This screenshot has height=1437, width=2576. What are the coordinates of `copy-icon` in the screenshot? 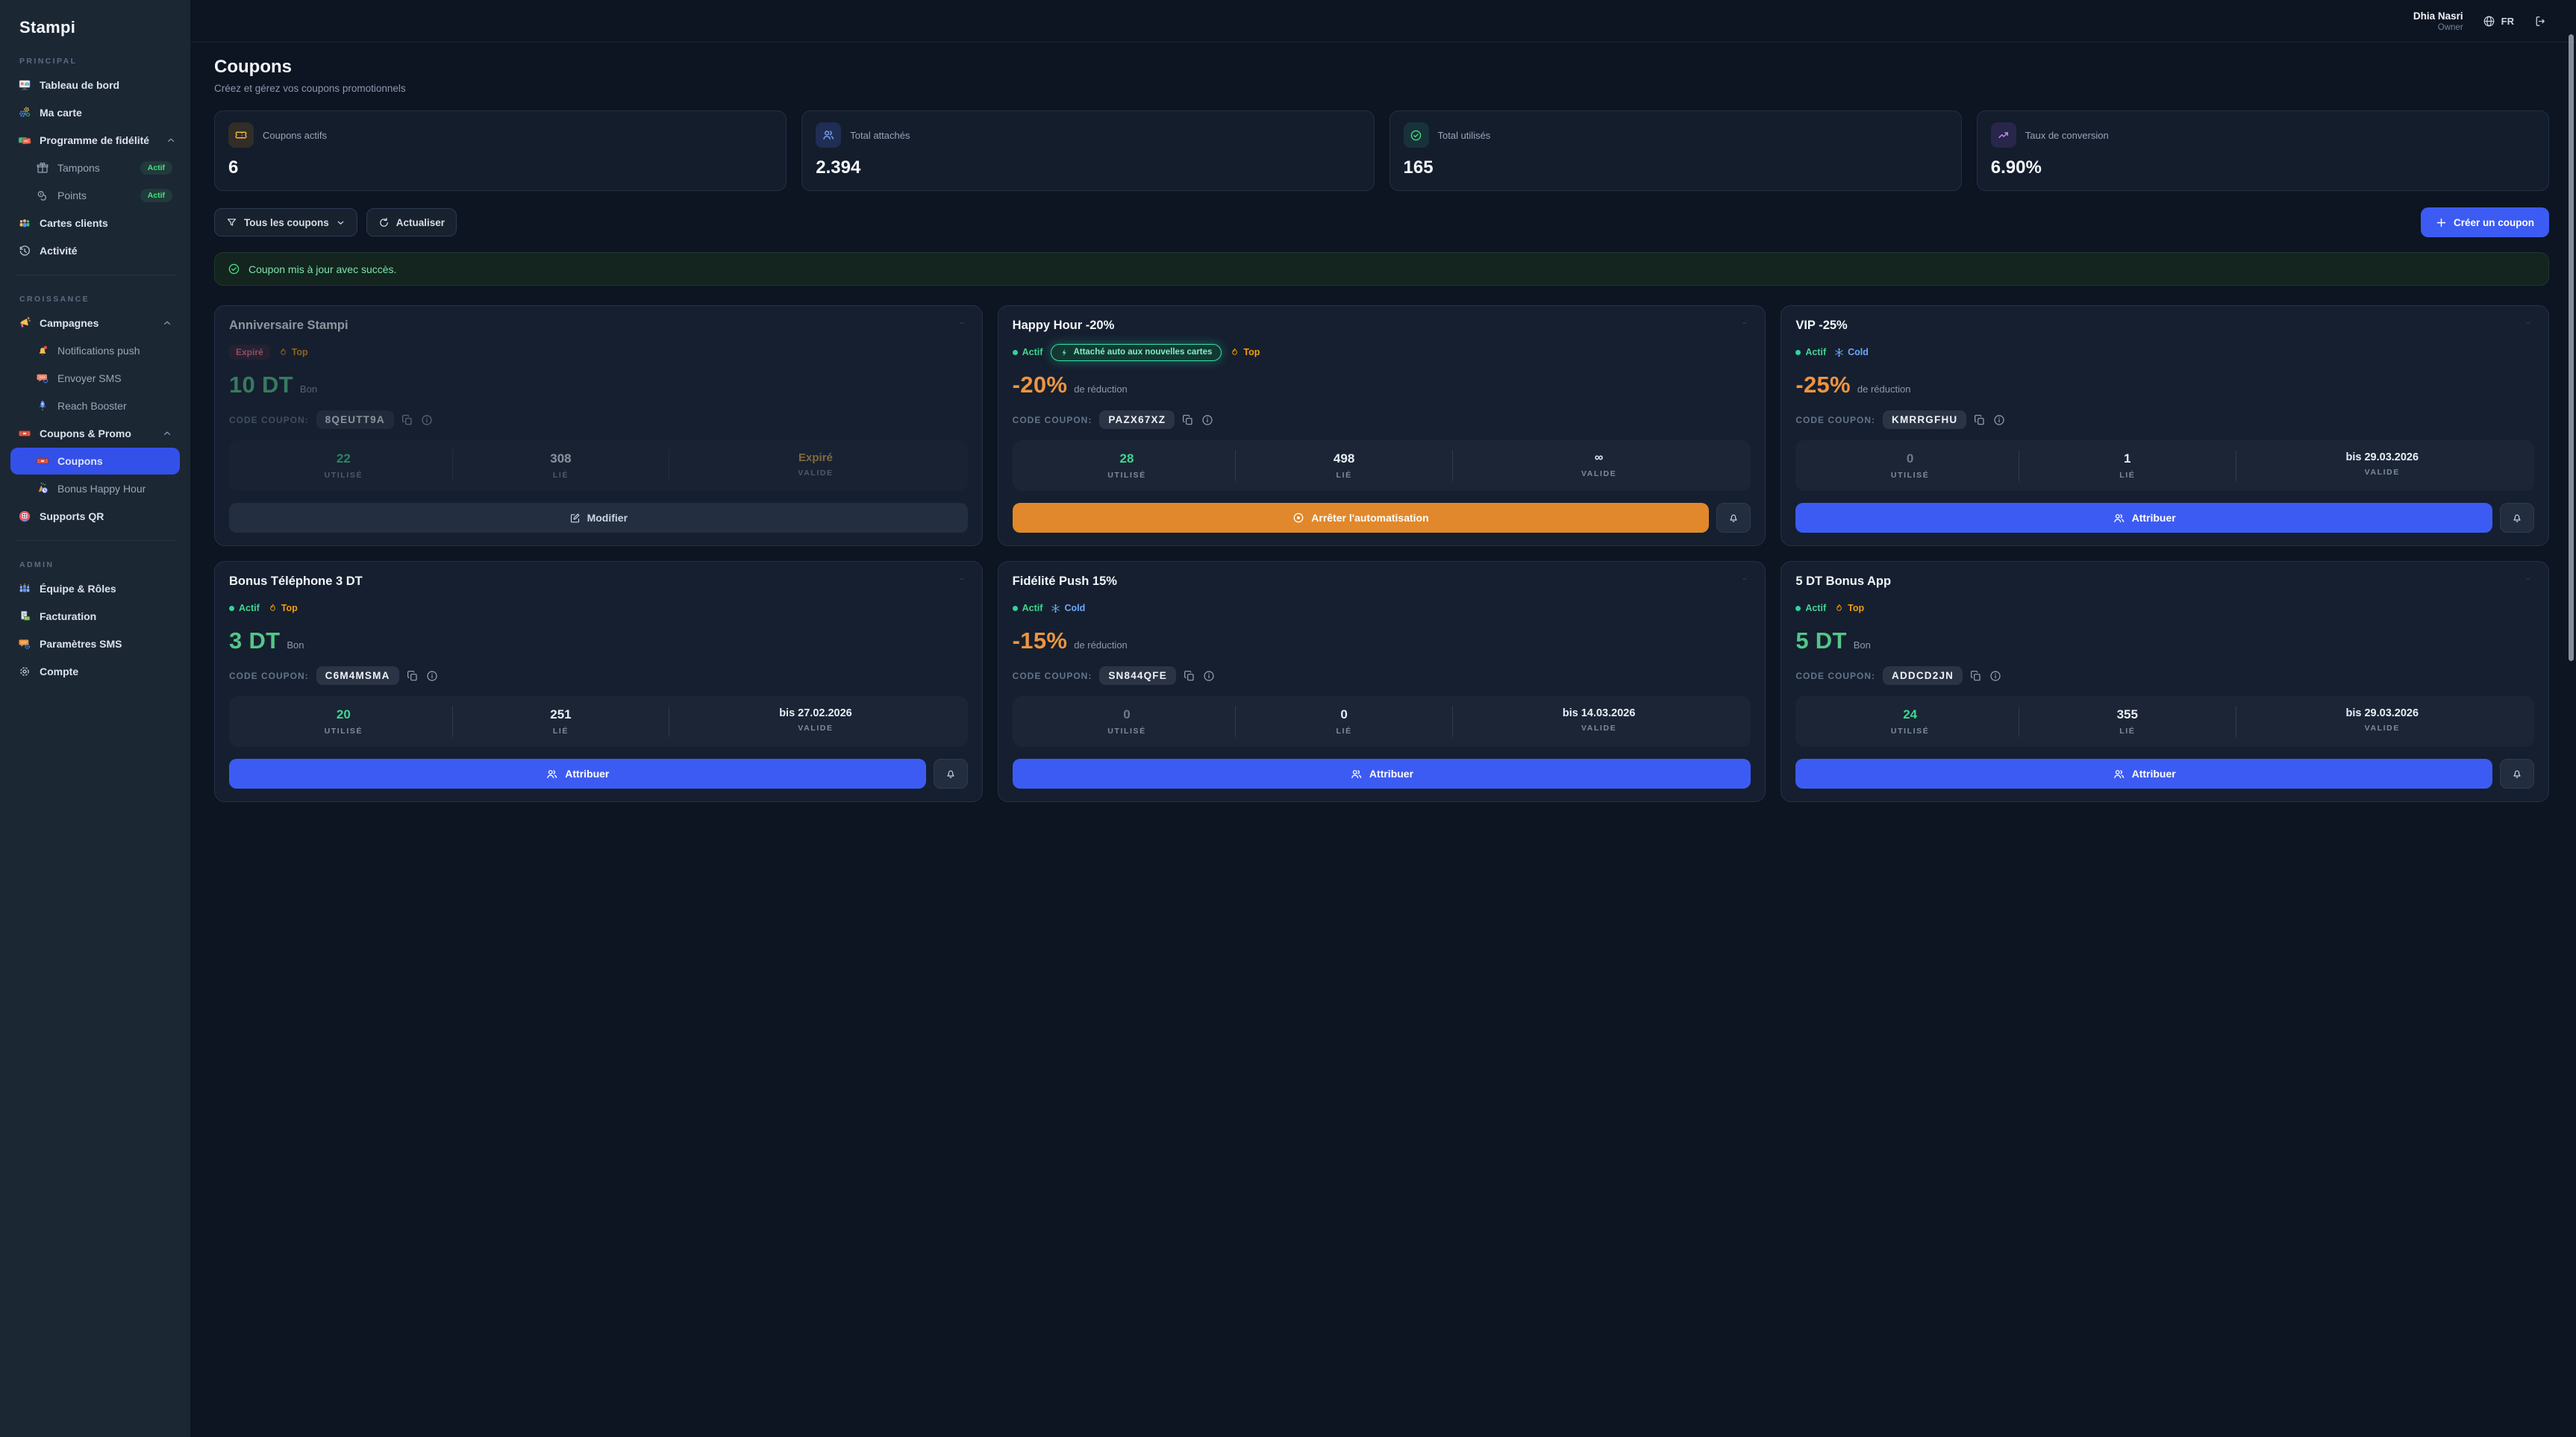 It's located at (1980, 420).